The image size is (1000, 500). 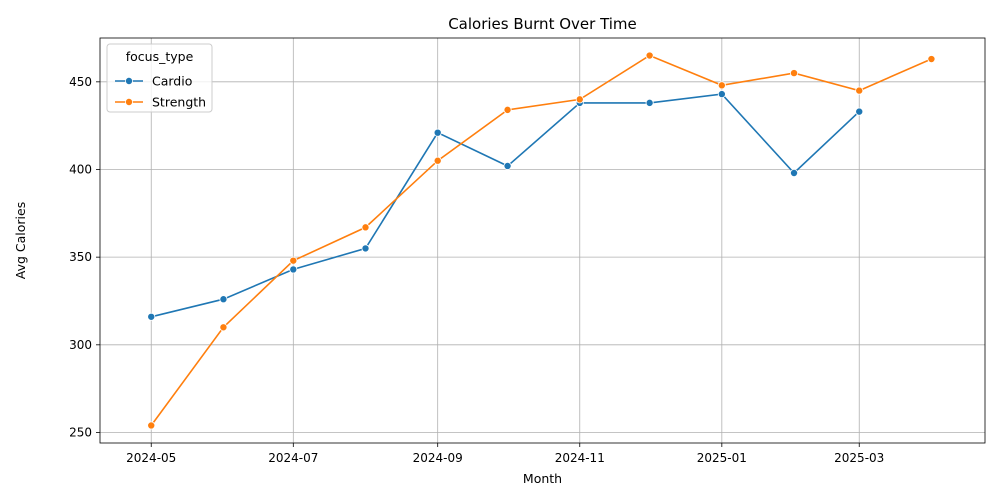 I want to click on x-tick-label: 2024-11, so click(x=580, y=458).